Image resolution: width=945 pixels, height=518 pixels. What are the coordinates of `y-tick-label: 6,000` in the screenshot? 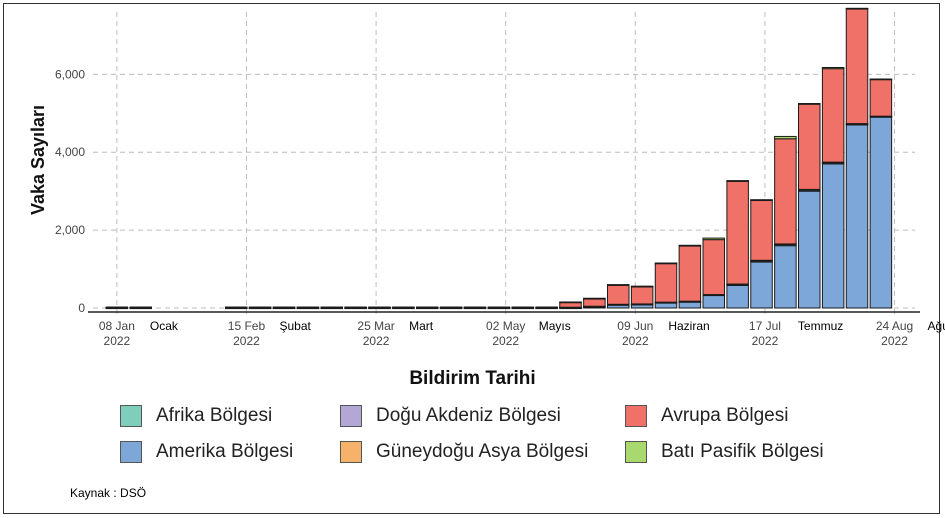 It's located at (70, 74).